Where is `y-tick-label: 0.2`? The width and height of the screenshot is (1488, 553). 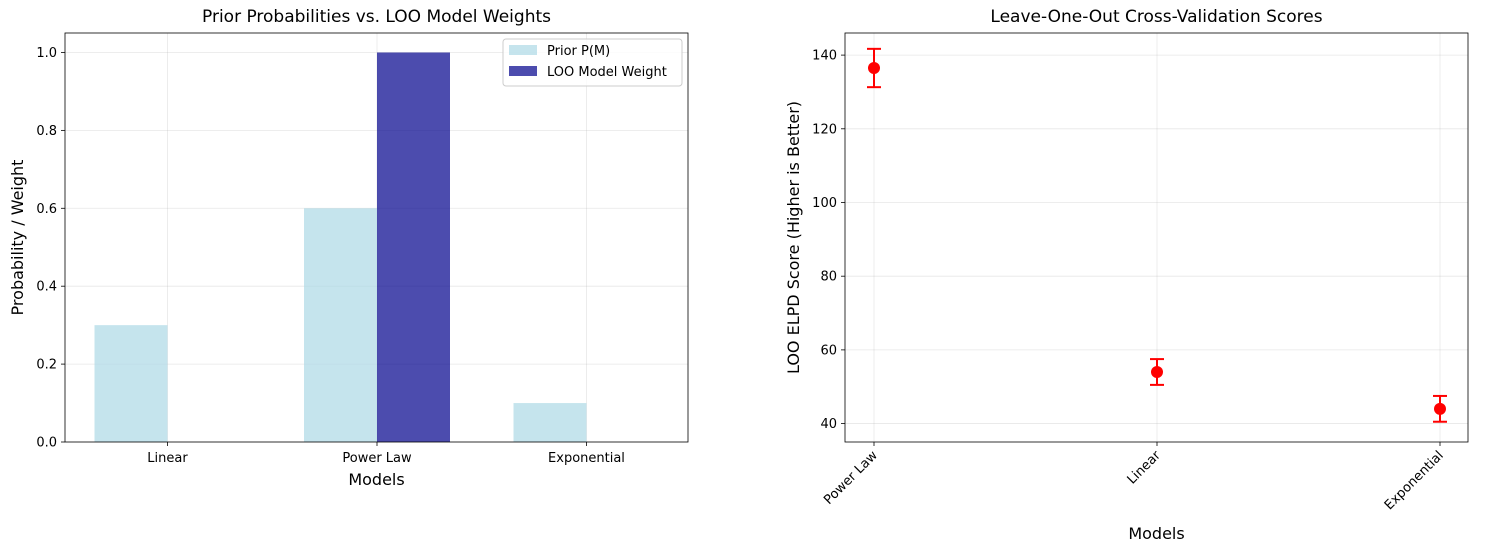 y-tick-label: 0.2 is located at coordinates (46, 365).